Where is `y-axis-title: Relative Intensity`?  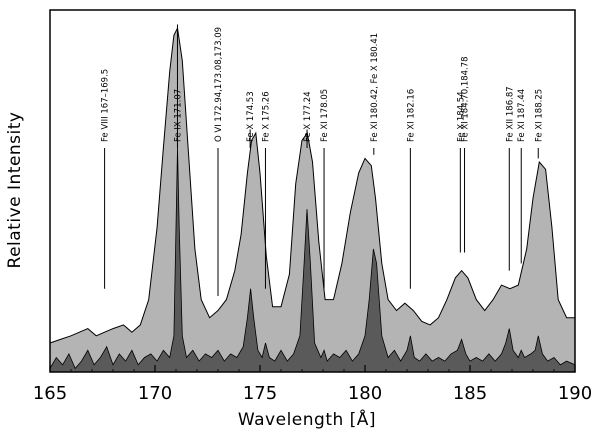
y-axis-title: Relative Intensity is located at coordinates (15, 190).